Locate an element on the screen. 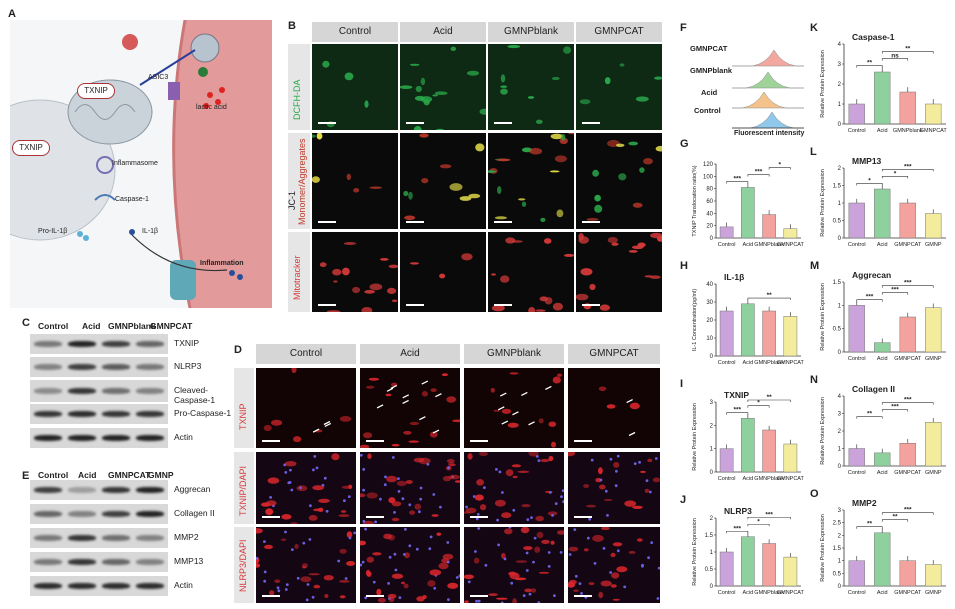 The height and width of the screenshot is (609, 955). b-col-gmnpblank: GMNPblank is located at coordinates (531, 32).